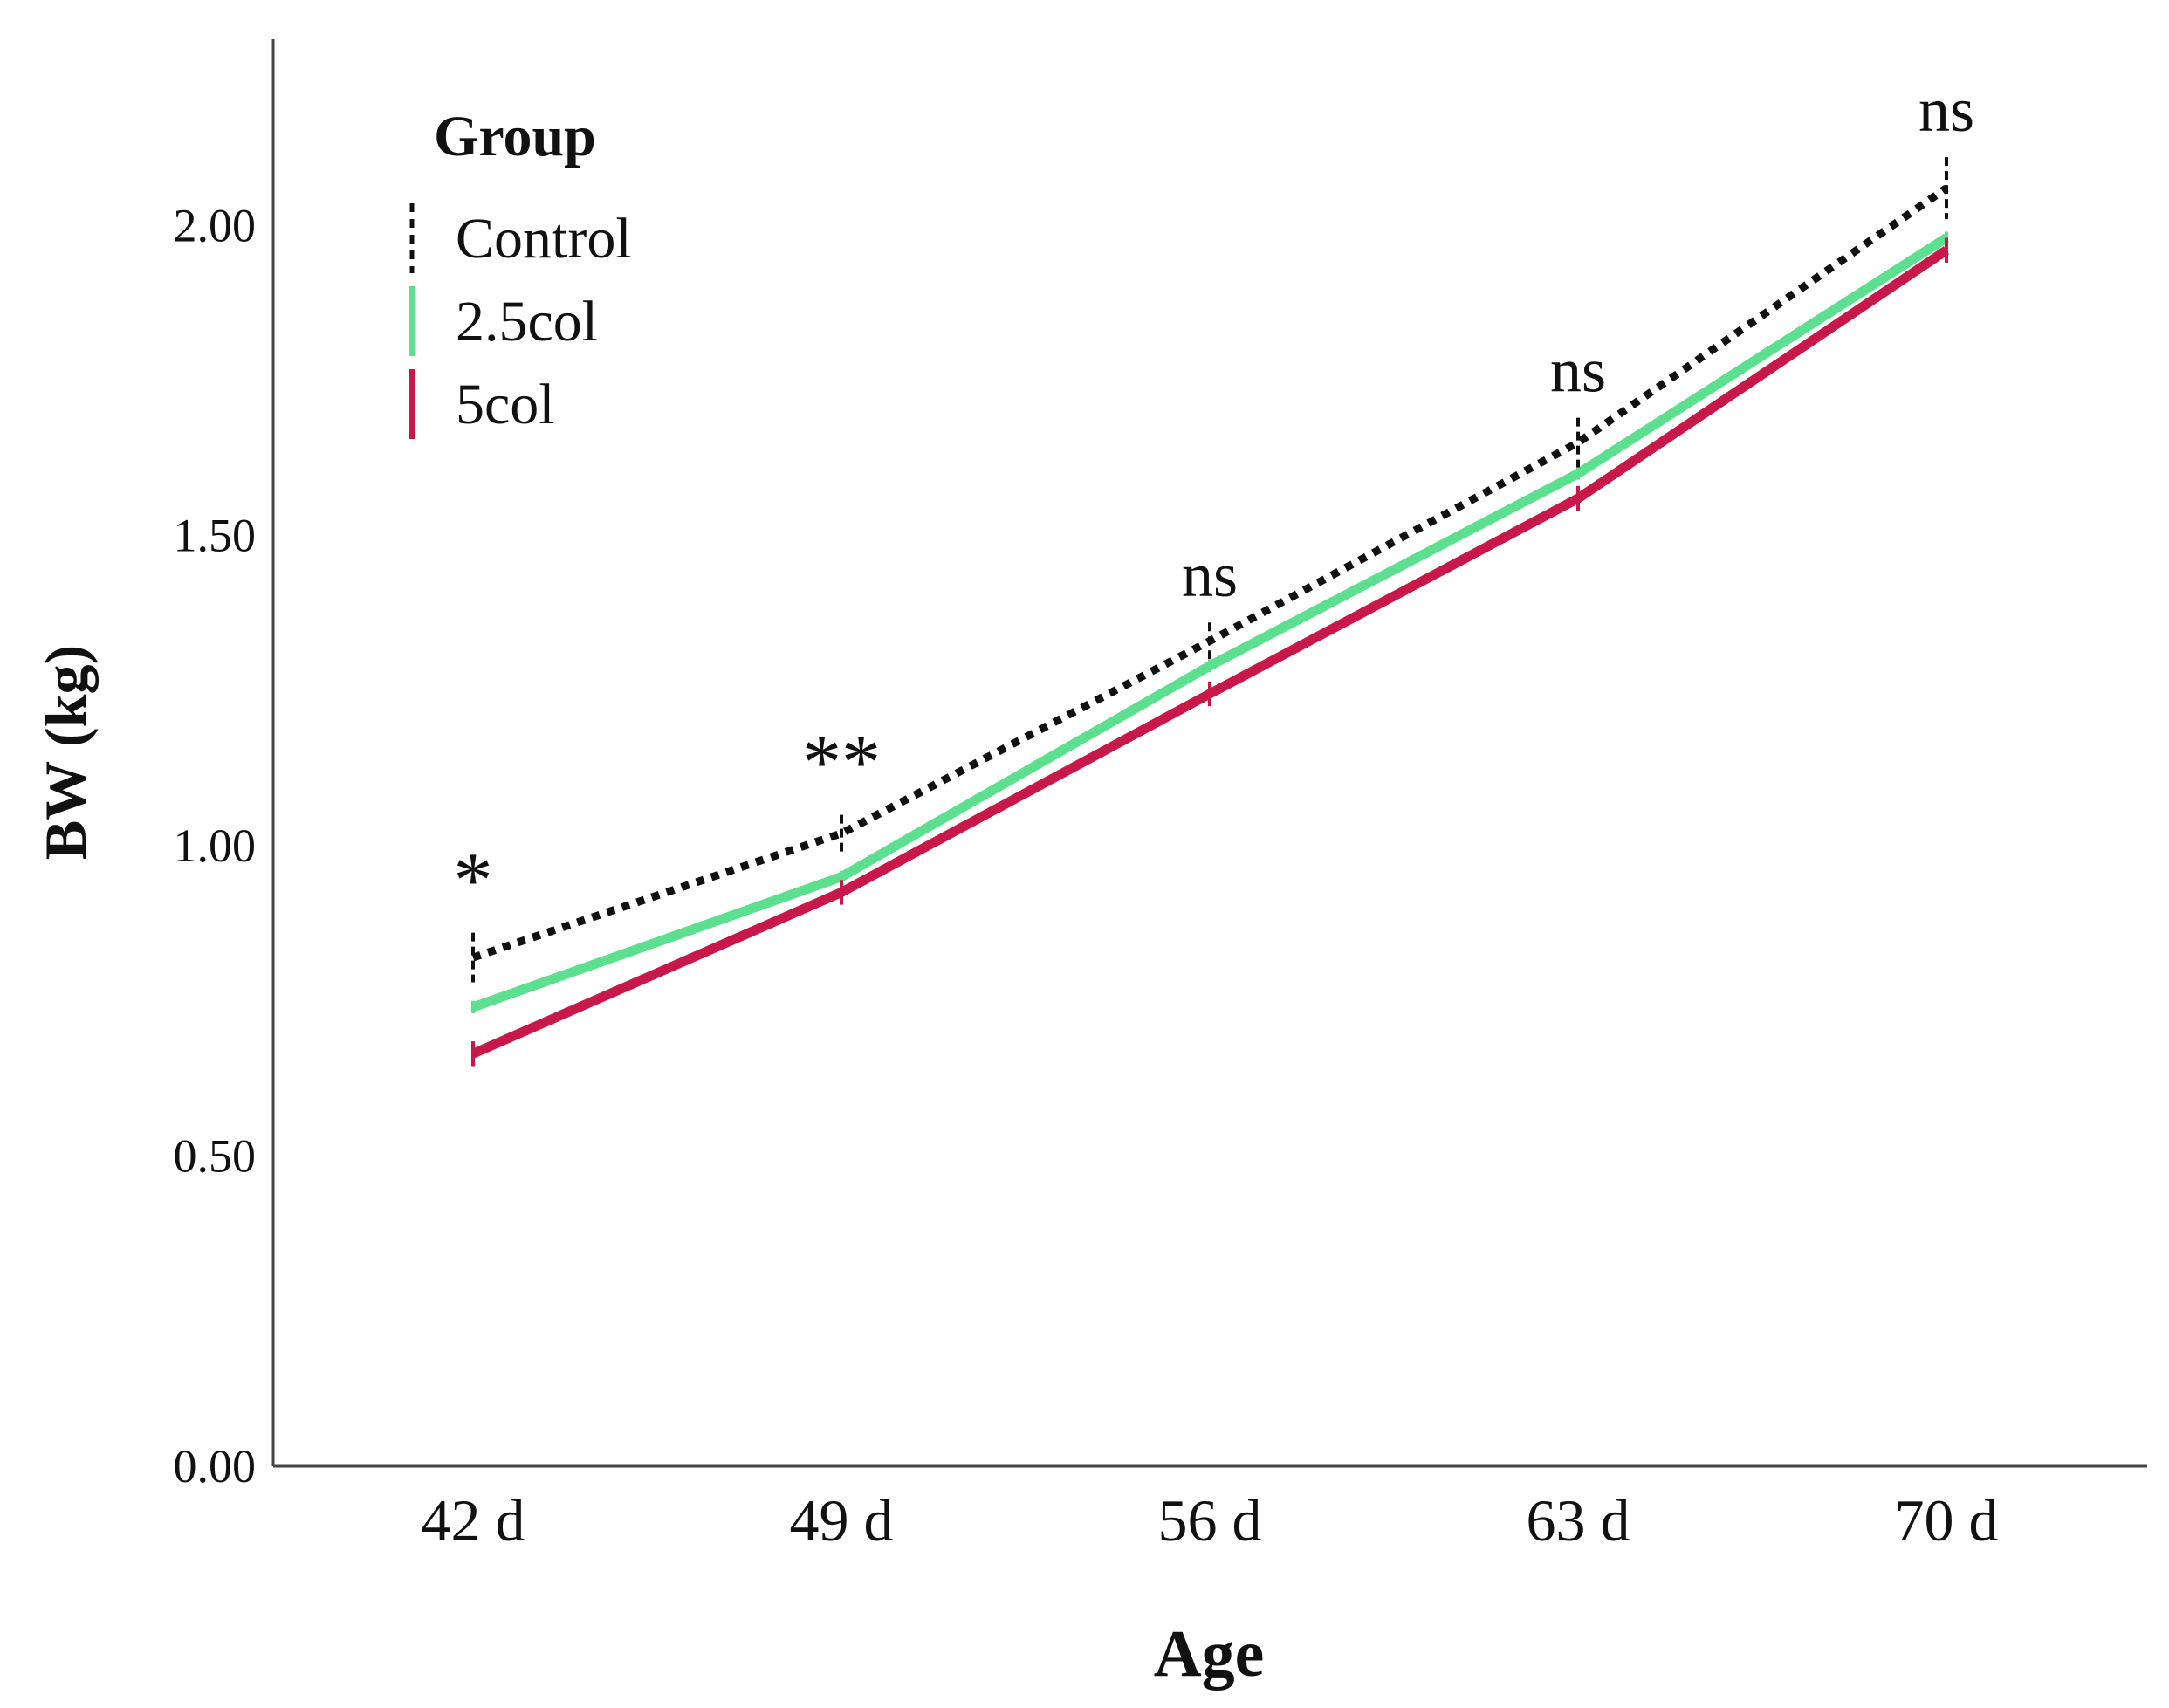 Image resolution: width=2169 pixels, height=1708 pixels. Describe the element at coordinates (505, 404) in the screenshot. I see `legend-label: 5col` at that location.